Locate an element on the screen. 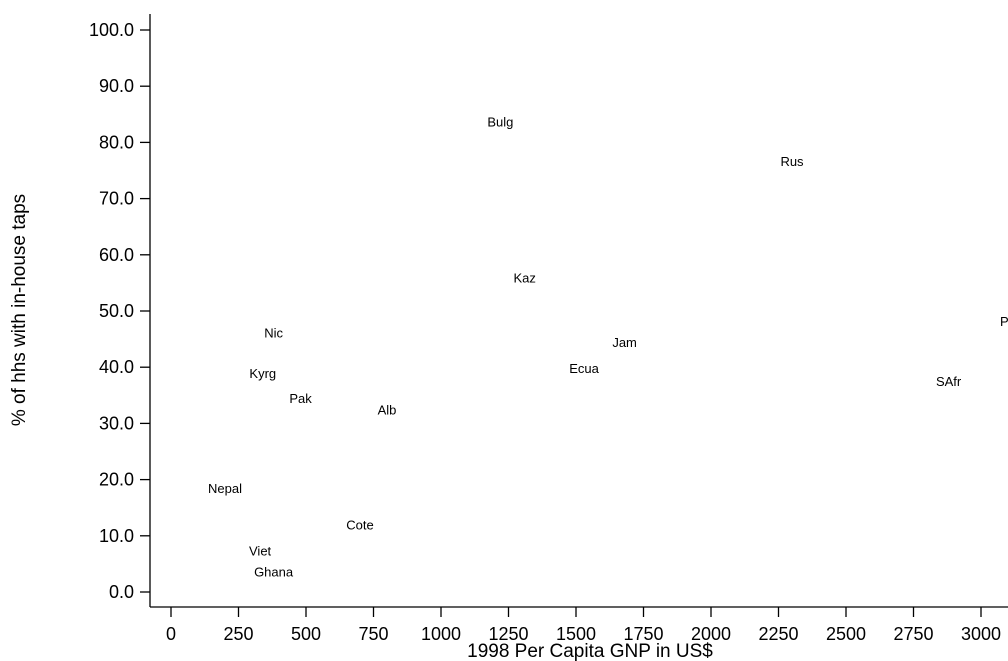 This screenshot has height=661, width=1008. y-tick-label: 20.0 is located at coordinates (116, 480).